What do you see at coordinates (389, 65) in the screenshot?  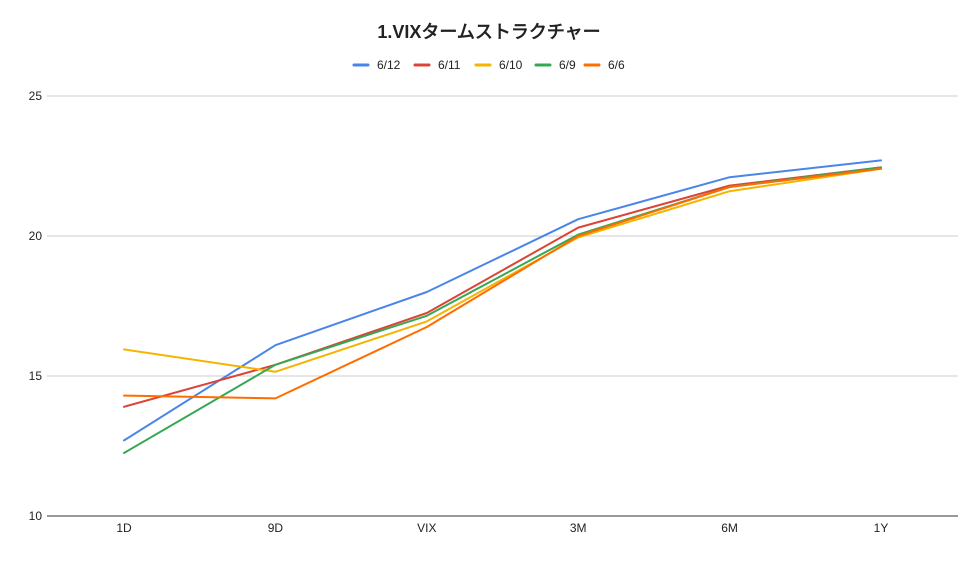 I see `legend-label: 6/12` at bounding box center [389, 65].